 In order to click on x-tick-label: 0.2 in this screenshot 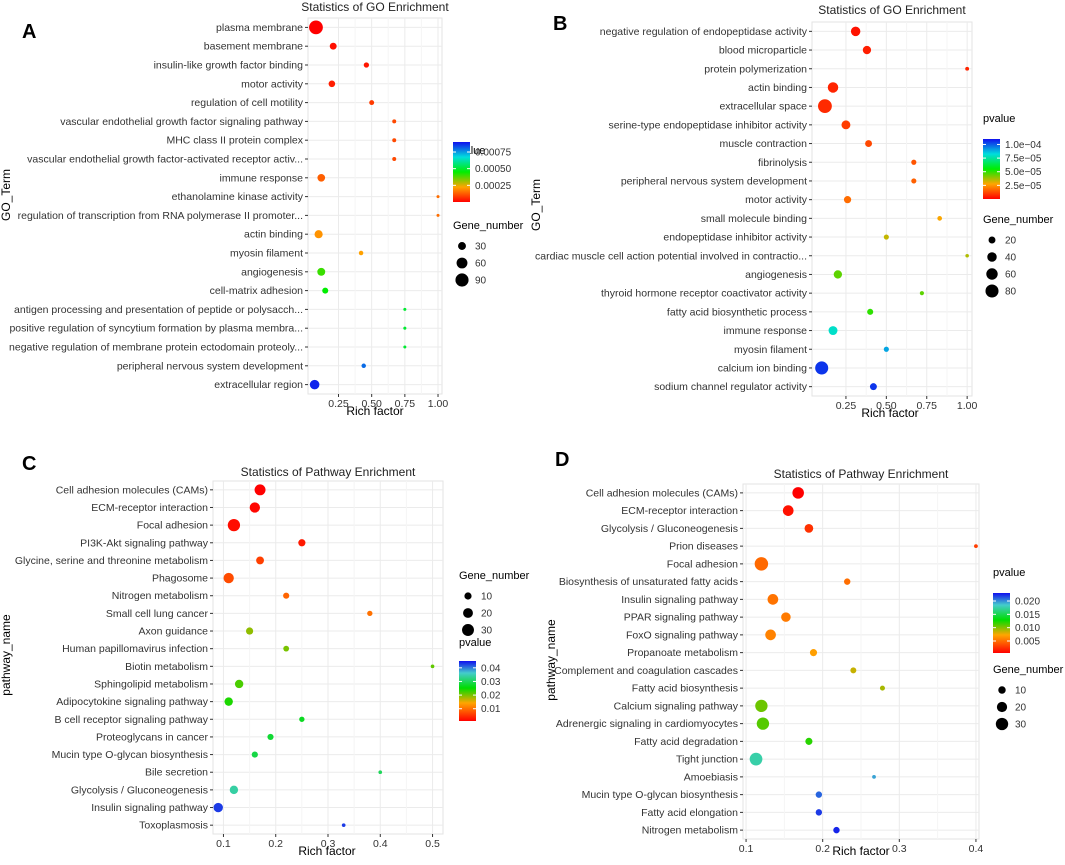, I will do `click(822, 849)`.